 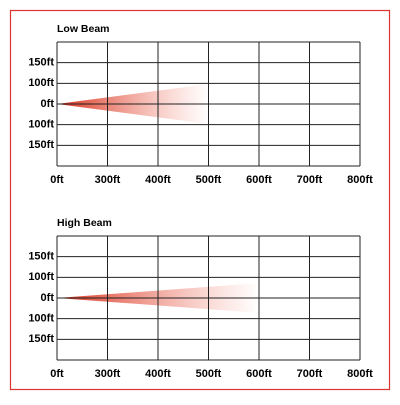 I want to click on panel-title: Low Beam, so click(x=83, y=29).